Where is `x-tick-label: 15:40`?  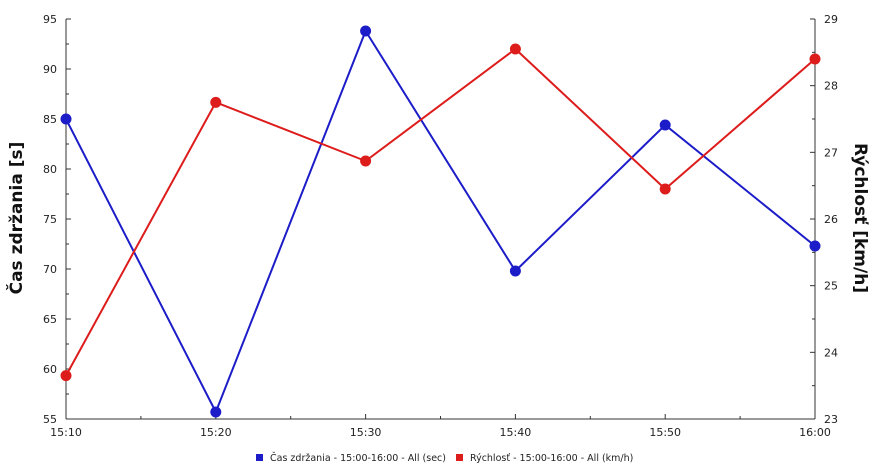 x-tick-label: 15:40 is located at coordinates (516, 432).